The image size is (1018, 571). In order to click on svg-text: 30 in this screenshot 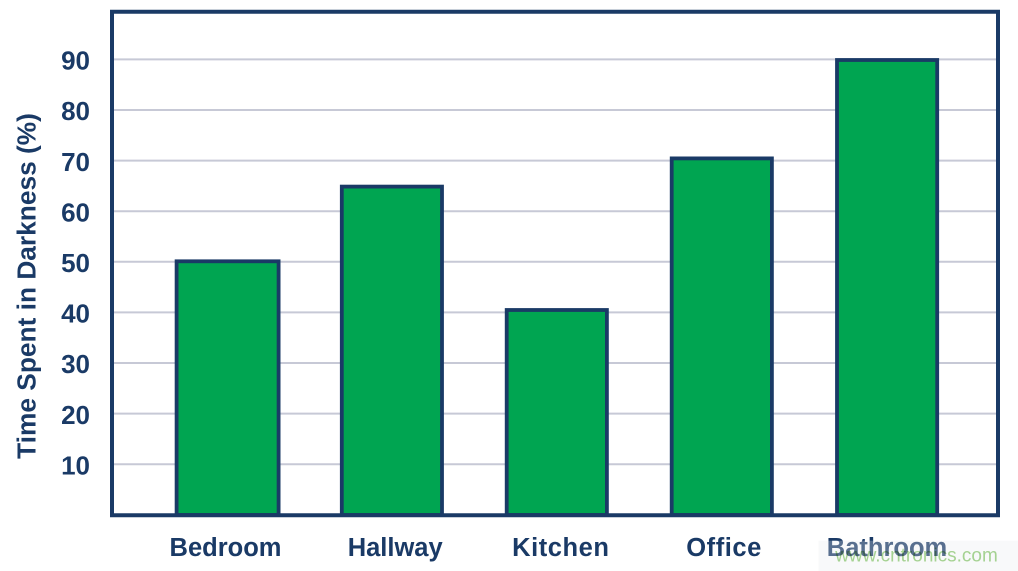, I will do `click(75, 364)`.